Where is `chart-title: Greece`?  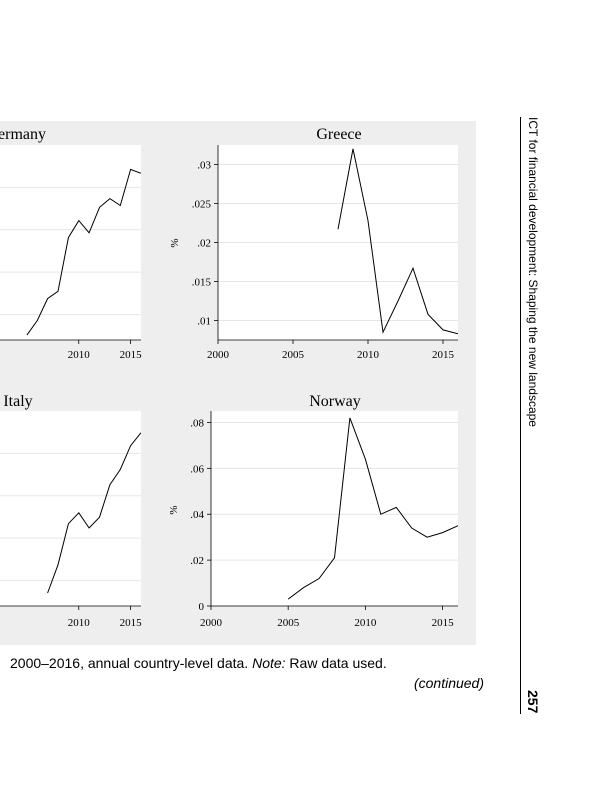 chart-title: Greece is located at coordinates (338, 134).